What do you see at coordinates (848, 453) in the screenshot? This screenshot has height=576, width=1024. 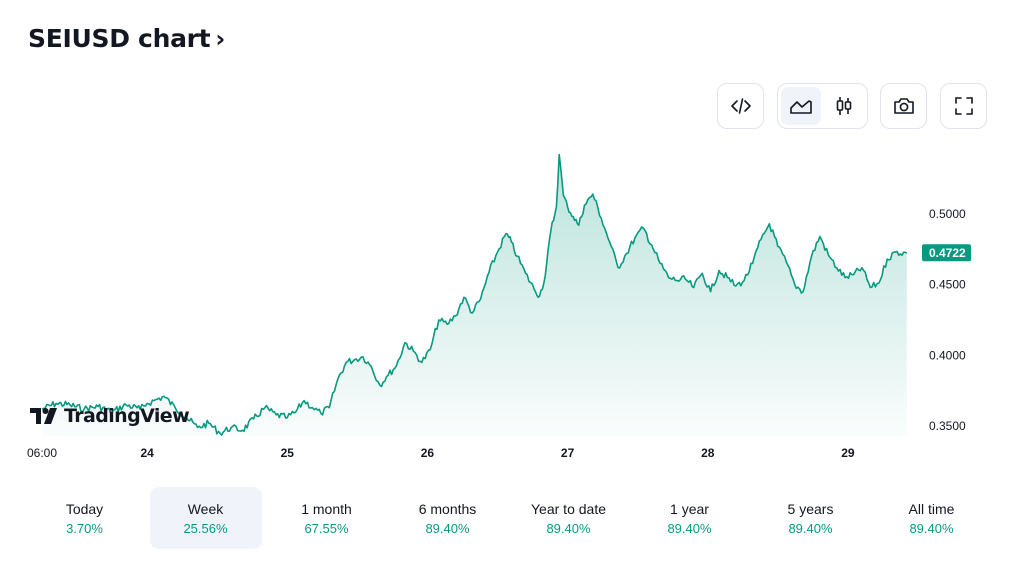 I see `x-tick-label: 29` at bounding box center [848, 453].